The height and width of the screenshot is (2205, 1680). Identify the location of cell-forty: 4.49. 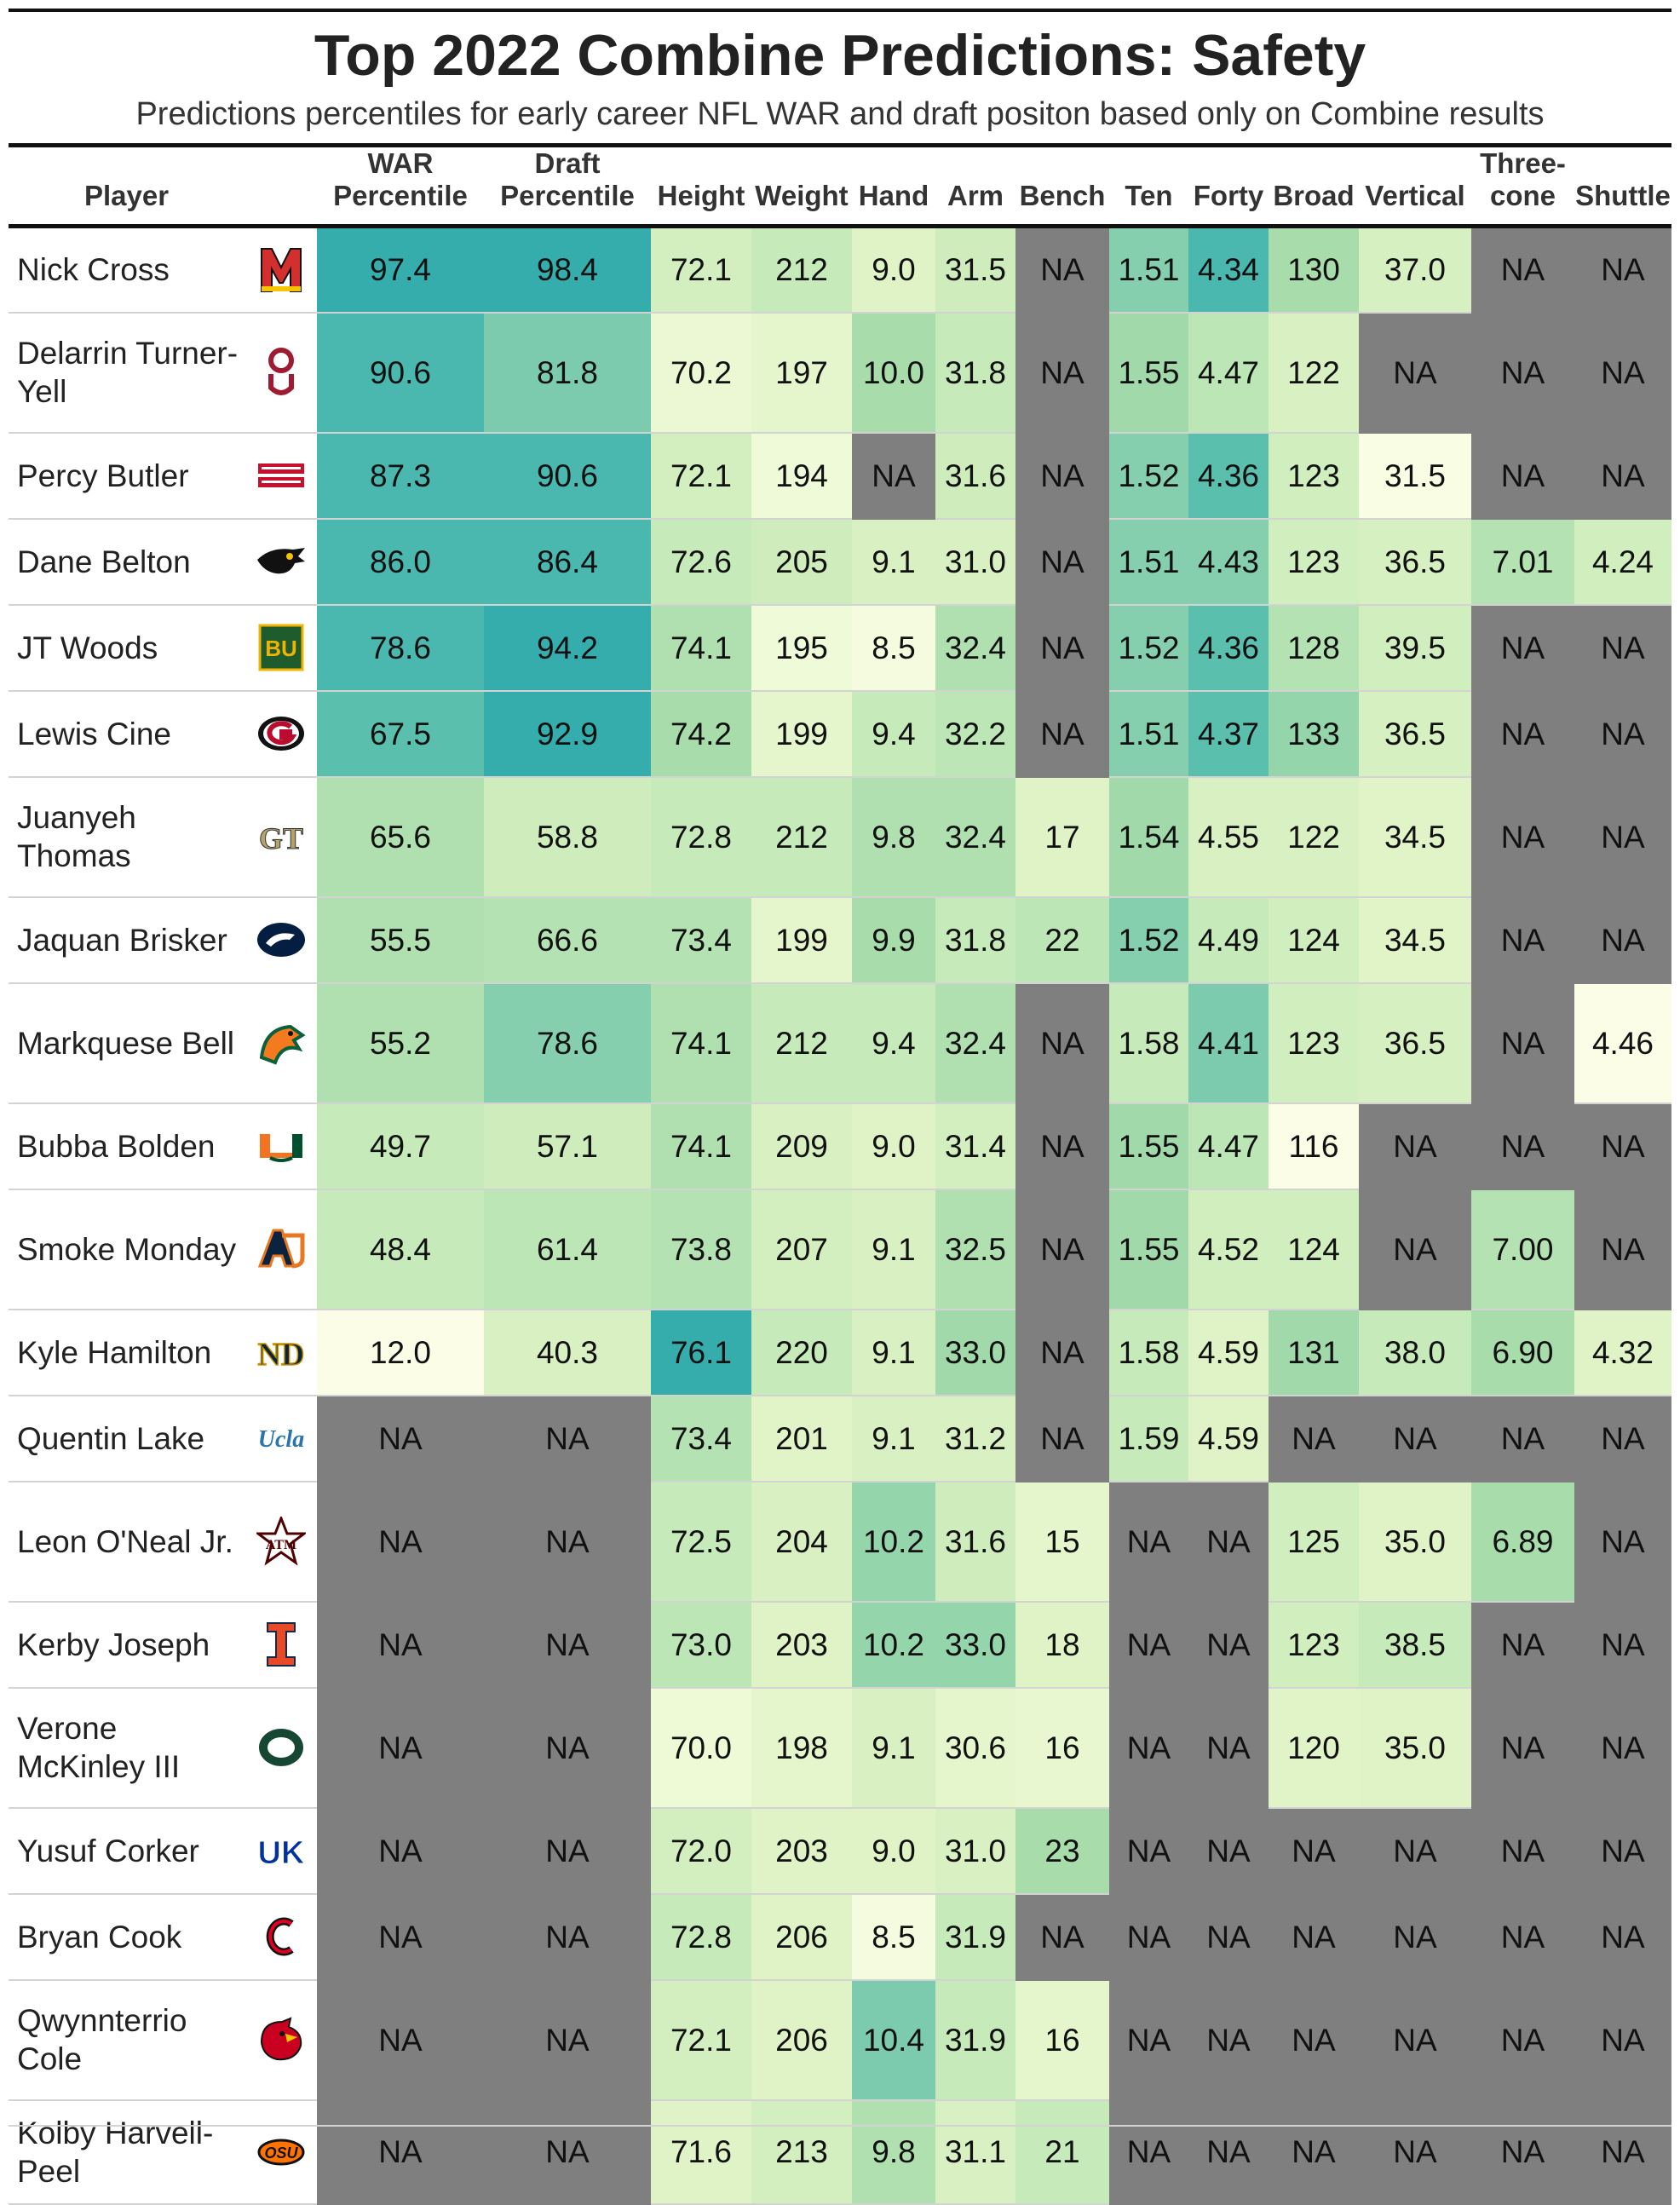
(1229, 940).